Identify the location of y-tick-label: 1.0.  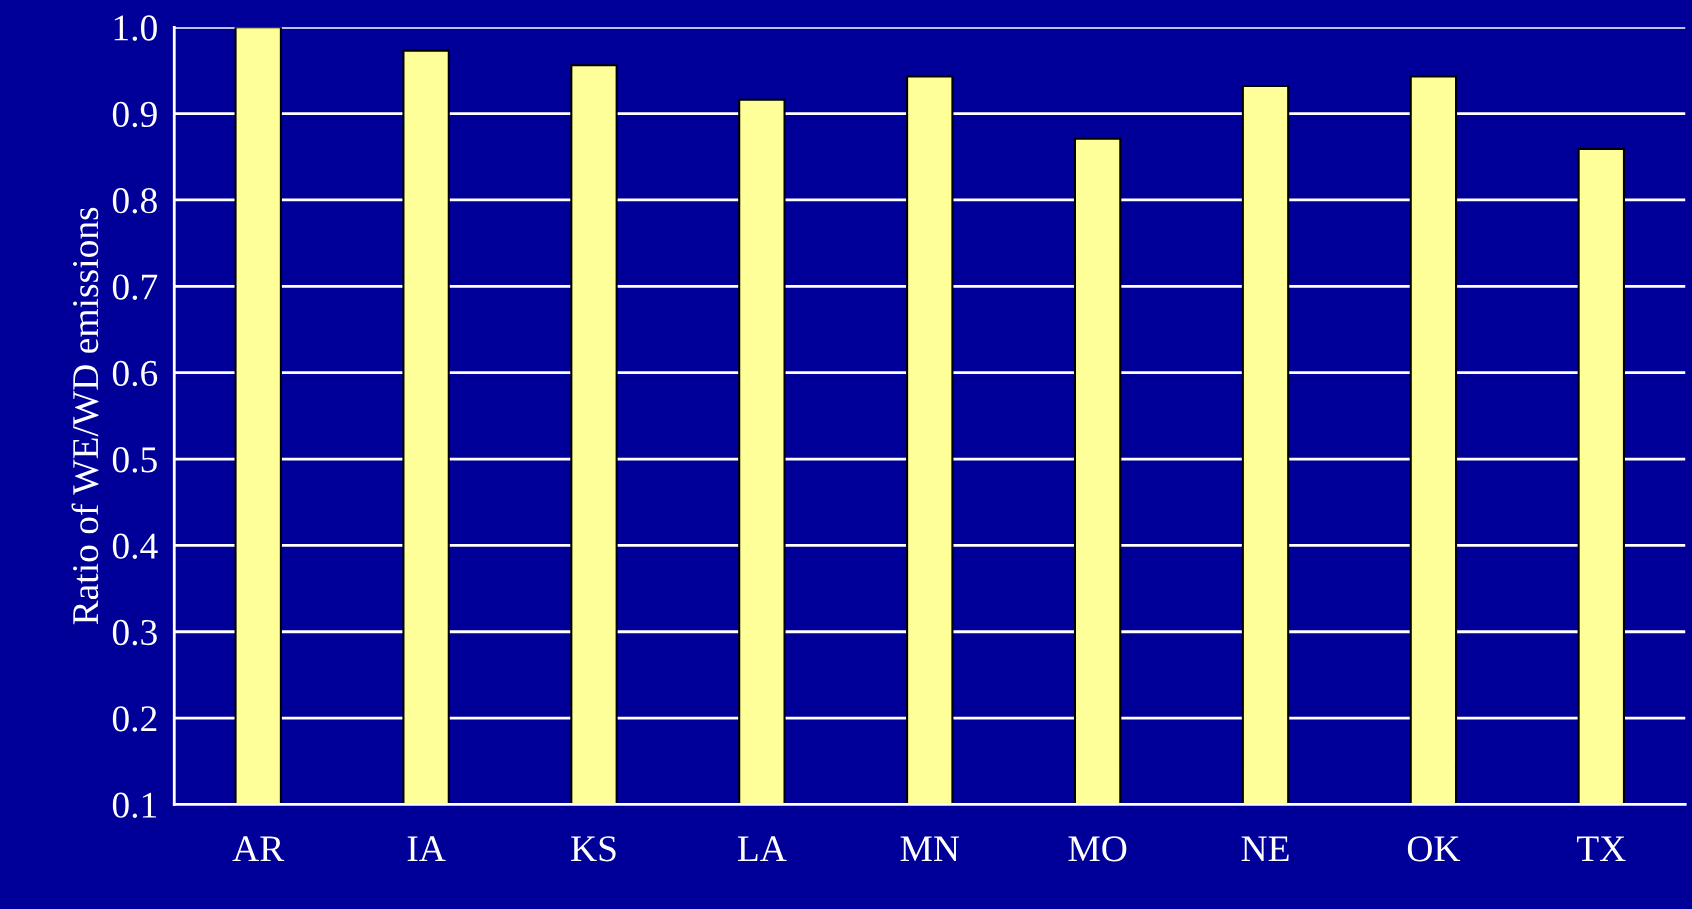
(135, 28).